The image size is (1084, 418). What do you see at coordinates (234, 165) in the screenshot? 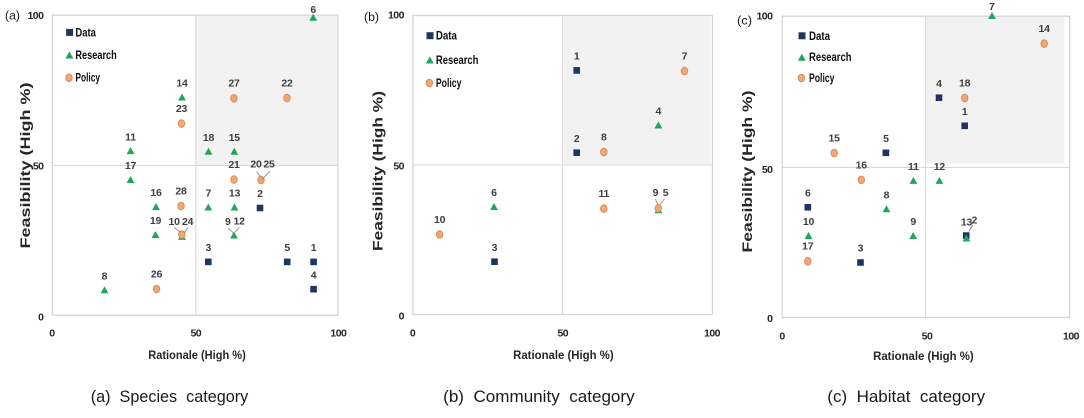
I see `svg-text: 21` at bounding box center [234, 165].